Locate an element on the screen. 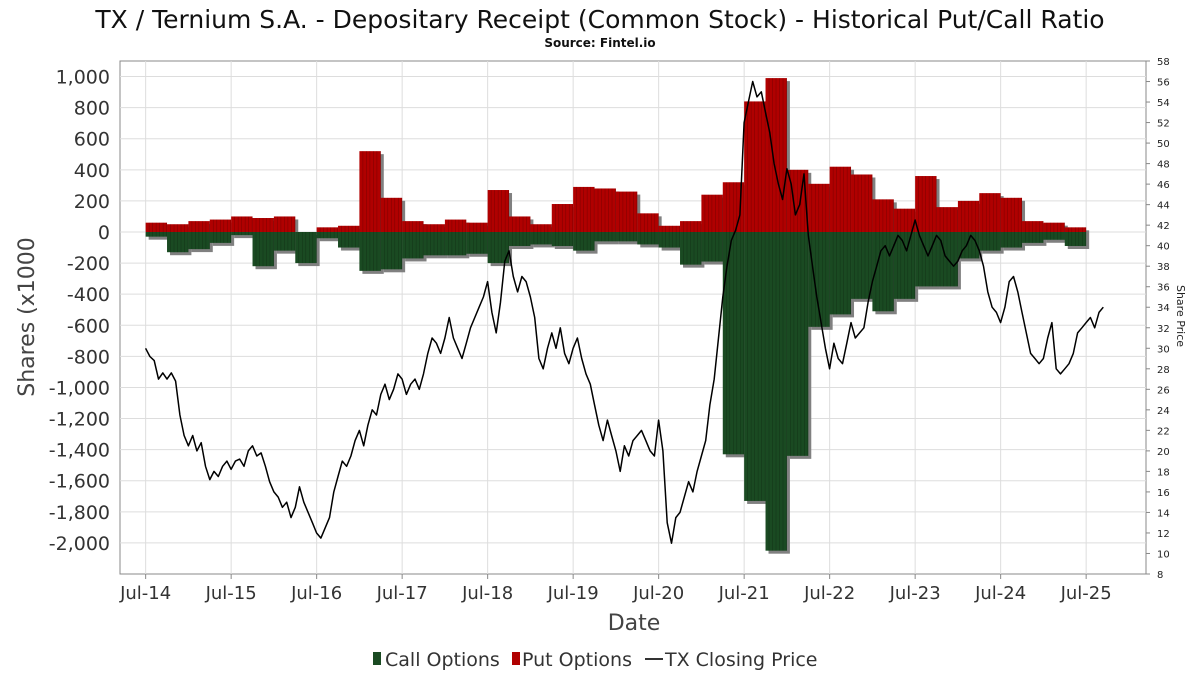 This screenshot has height=675, width=1200. y-tick-label: -2,000 is located at coordinates (79, 544).